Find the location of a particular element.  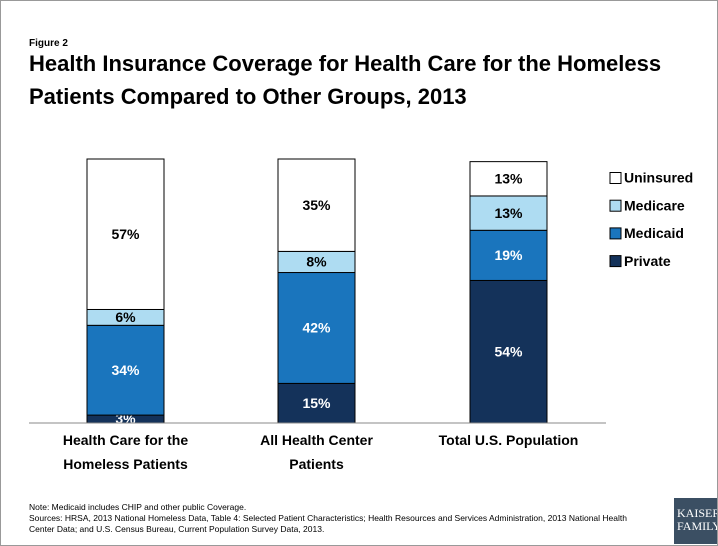

value-label: 54% is located at coordinates (508, 351).